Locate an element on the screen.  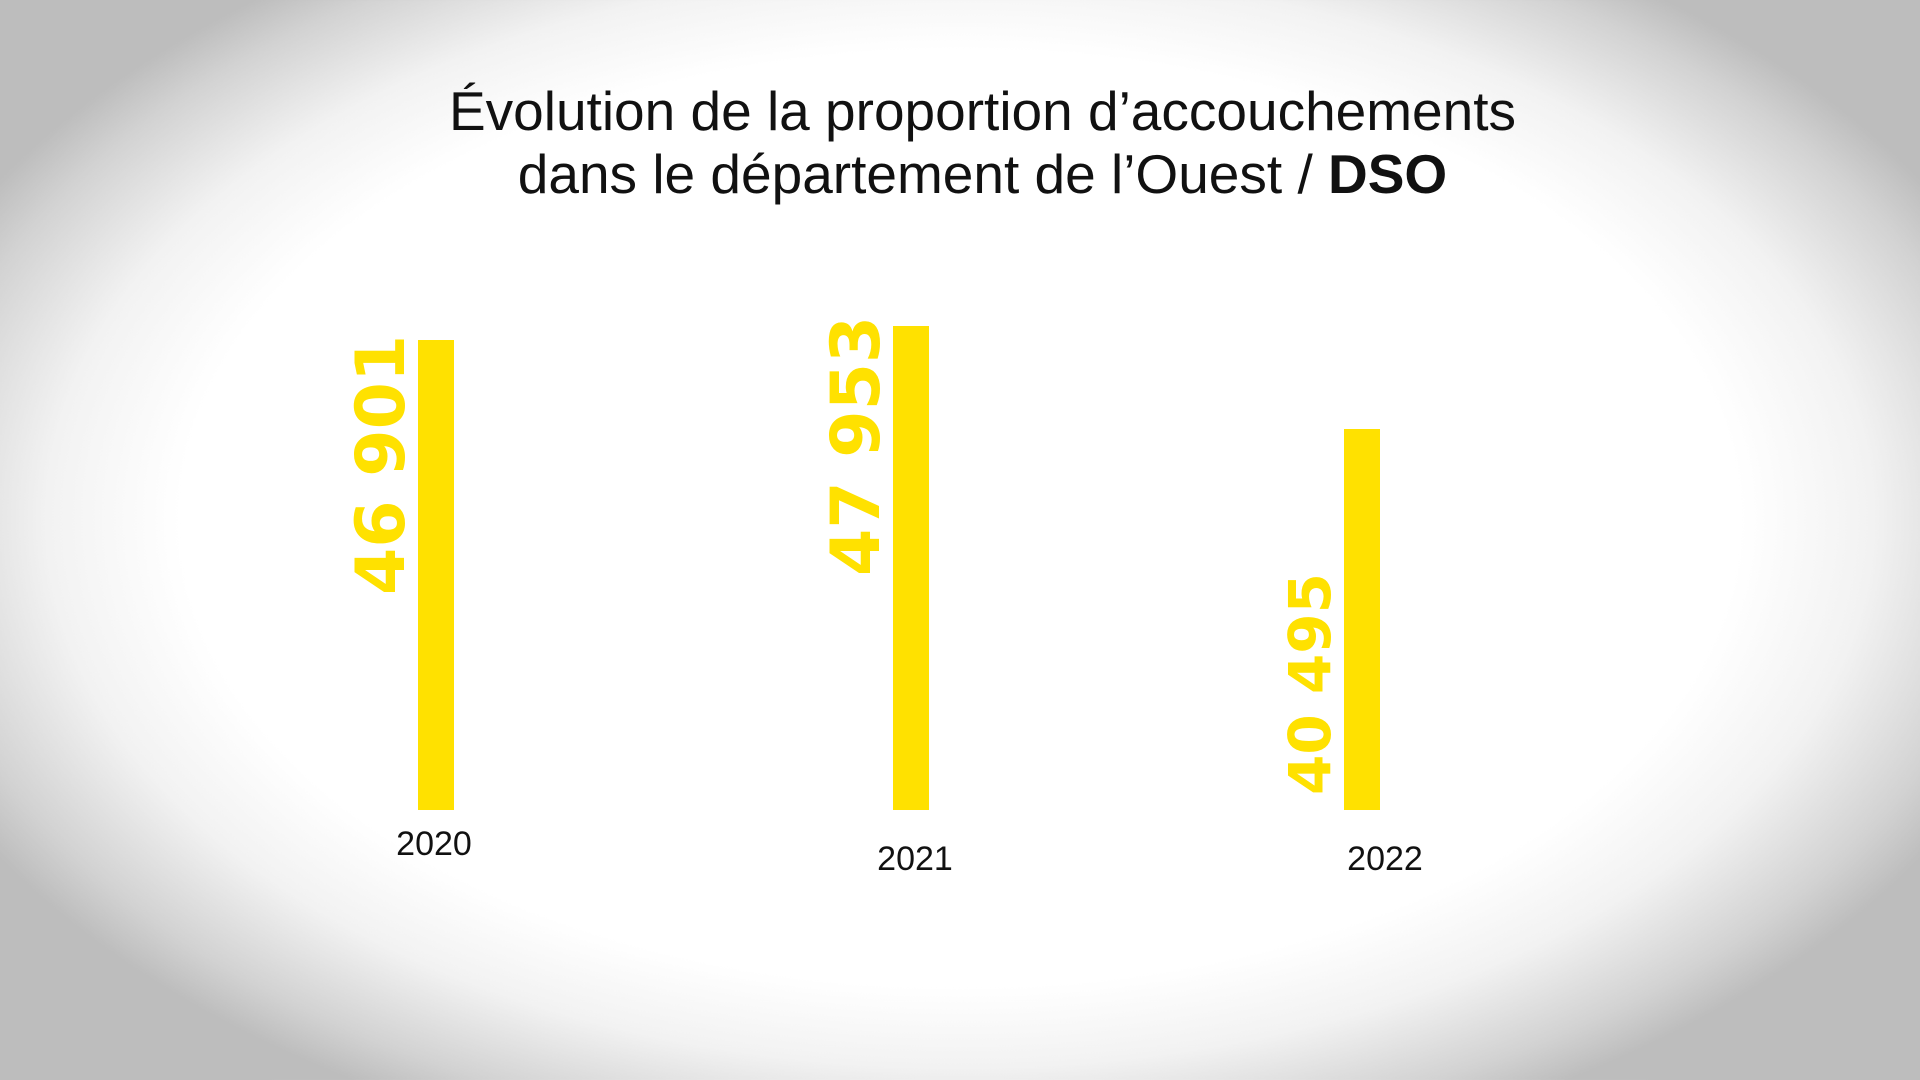
year-label-2021: 2021 is located at coordinates (915, 859).